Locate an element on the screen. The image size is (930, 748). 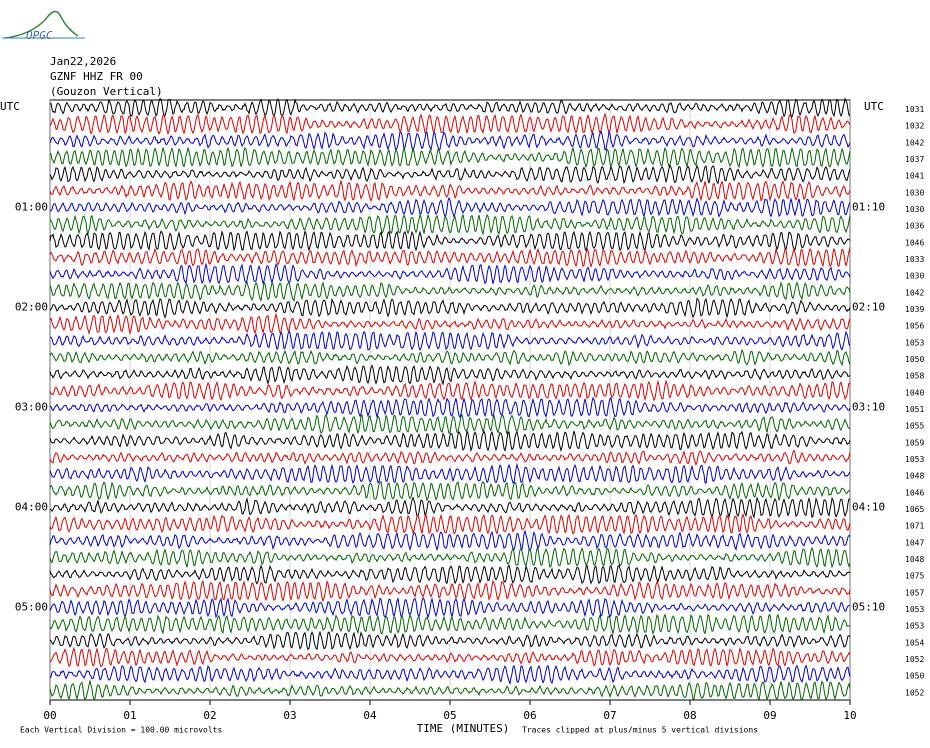
x-tick-label: 06 is located at coordinates (529, 715).